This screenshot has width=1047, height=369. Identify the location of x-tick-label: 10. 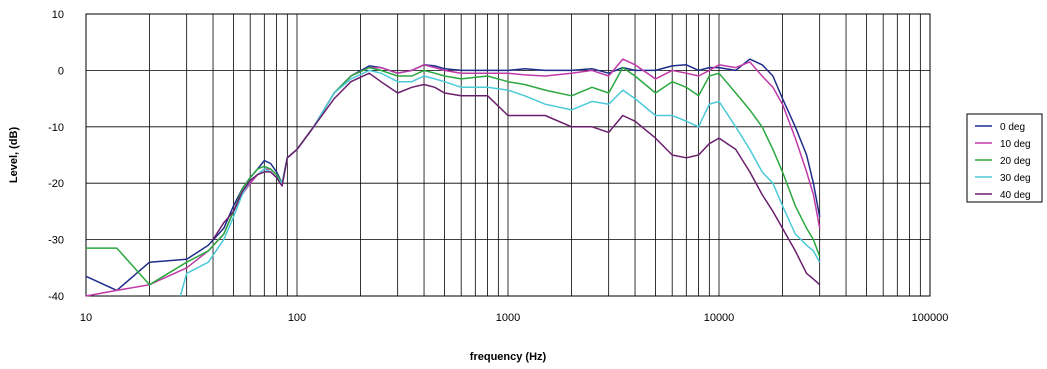
(86, 318).